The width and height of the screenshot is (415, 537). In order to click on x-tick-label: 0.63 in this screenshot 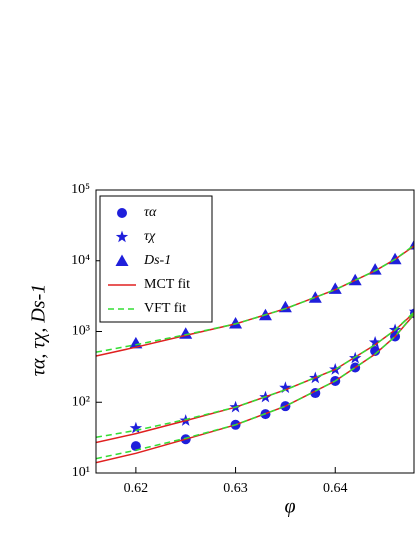, I will do `click(235, 488)`.